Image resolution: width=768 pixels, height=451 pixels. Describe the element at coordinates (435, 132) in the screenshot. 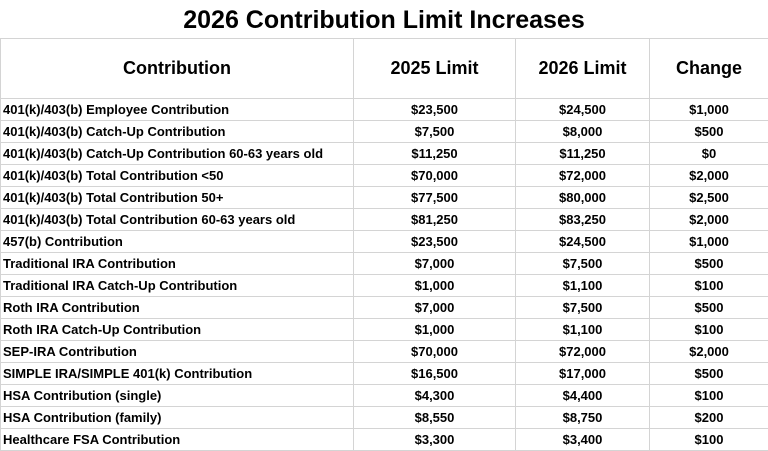

I see `limit-2025-cell: $7,500` at that location.